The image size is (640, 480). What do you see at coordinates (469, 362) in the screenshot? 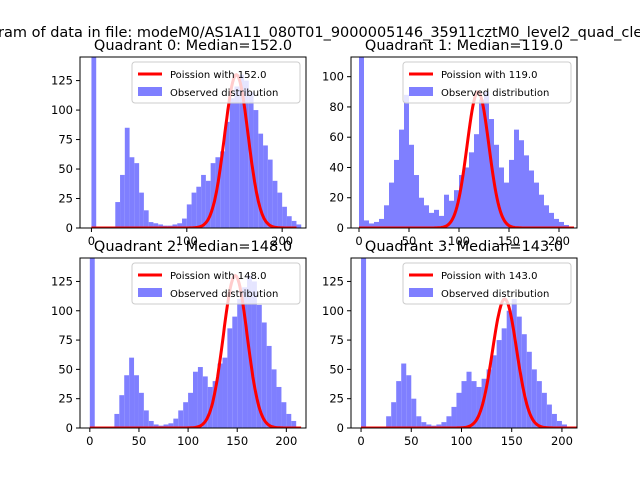
I see `poisson-model-line` at bounding box center [469, 362].